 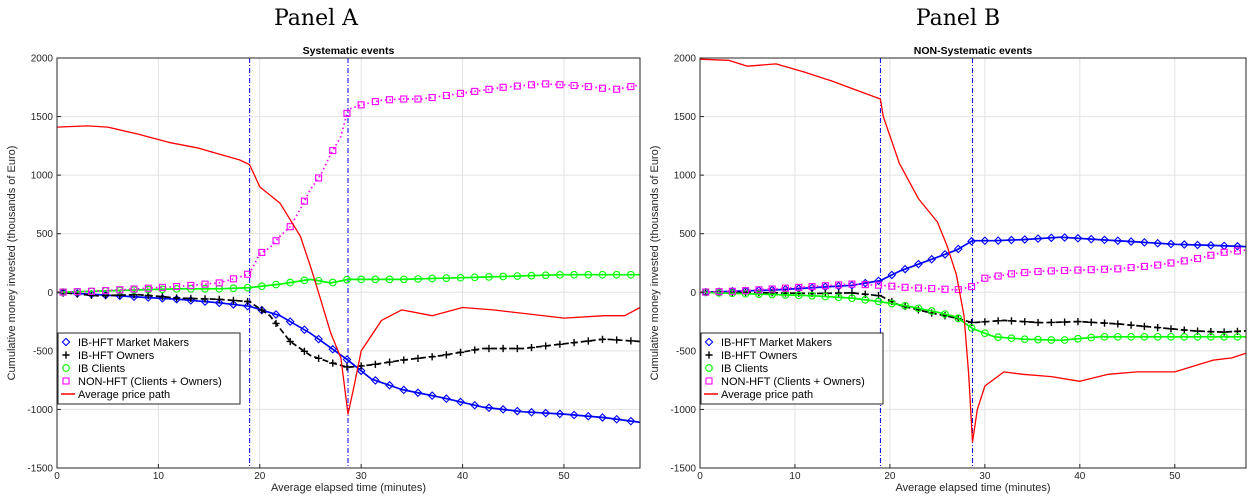 I want to click on y-tick-label: 2000, so click(x=42, y=59).